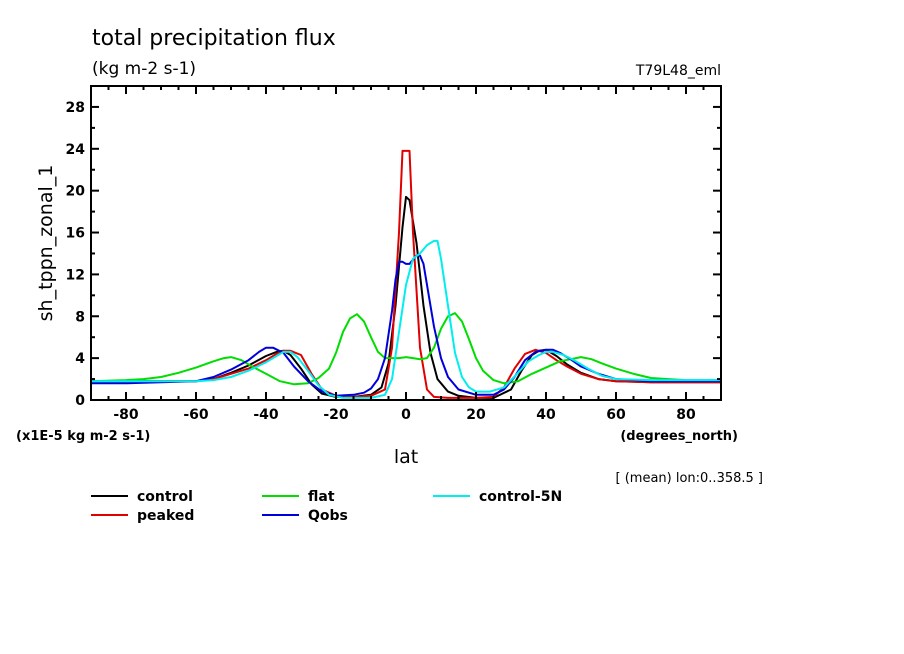 This screenshot has height=654, width=904. What do you see at coordinates (266, 415) in the screenshot?
I see `x-tick-label: -40` at bounding box center [266, 415].